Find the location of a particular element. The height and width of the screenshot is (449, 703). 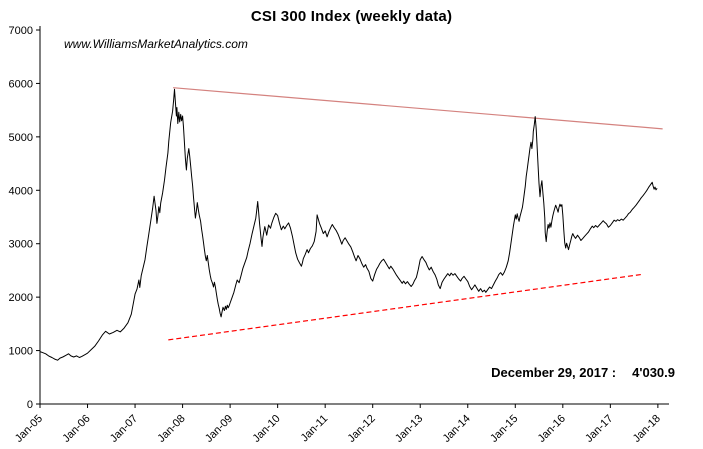

last-value-annotation: December 29, 2017 : 4'030.9 is located at coordinates (583, 372).